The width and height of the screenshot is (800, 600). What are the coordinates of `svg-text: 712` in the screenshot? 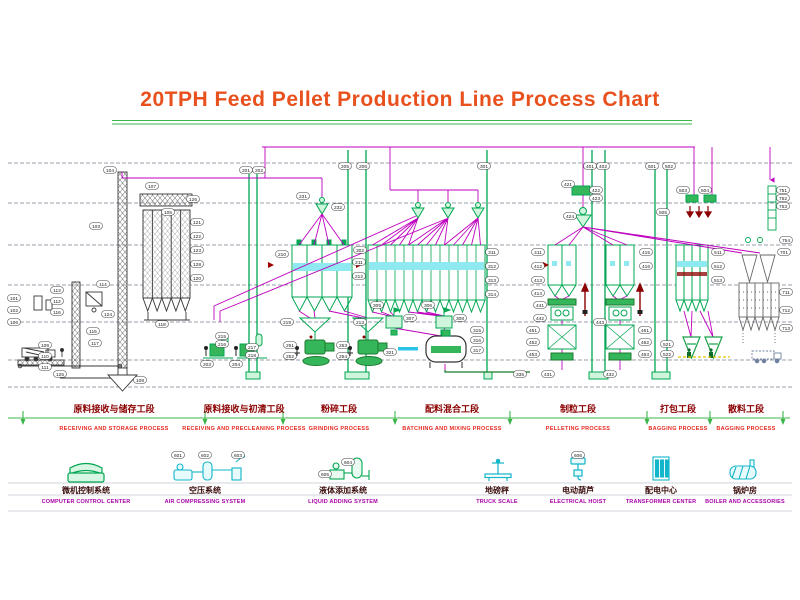 It's located at (786, 311).